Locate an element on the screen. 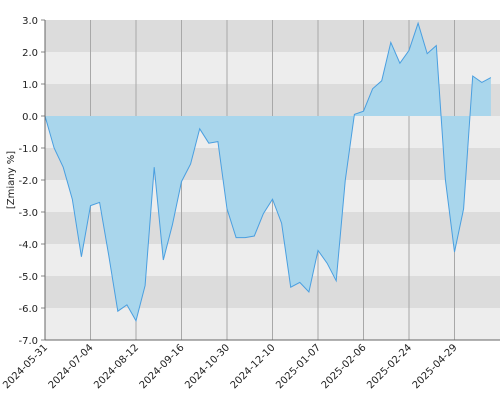 The height and width of the screenshot is (400, 500). y-tick-label: 0.0 is located at coordinates (30, 117).